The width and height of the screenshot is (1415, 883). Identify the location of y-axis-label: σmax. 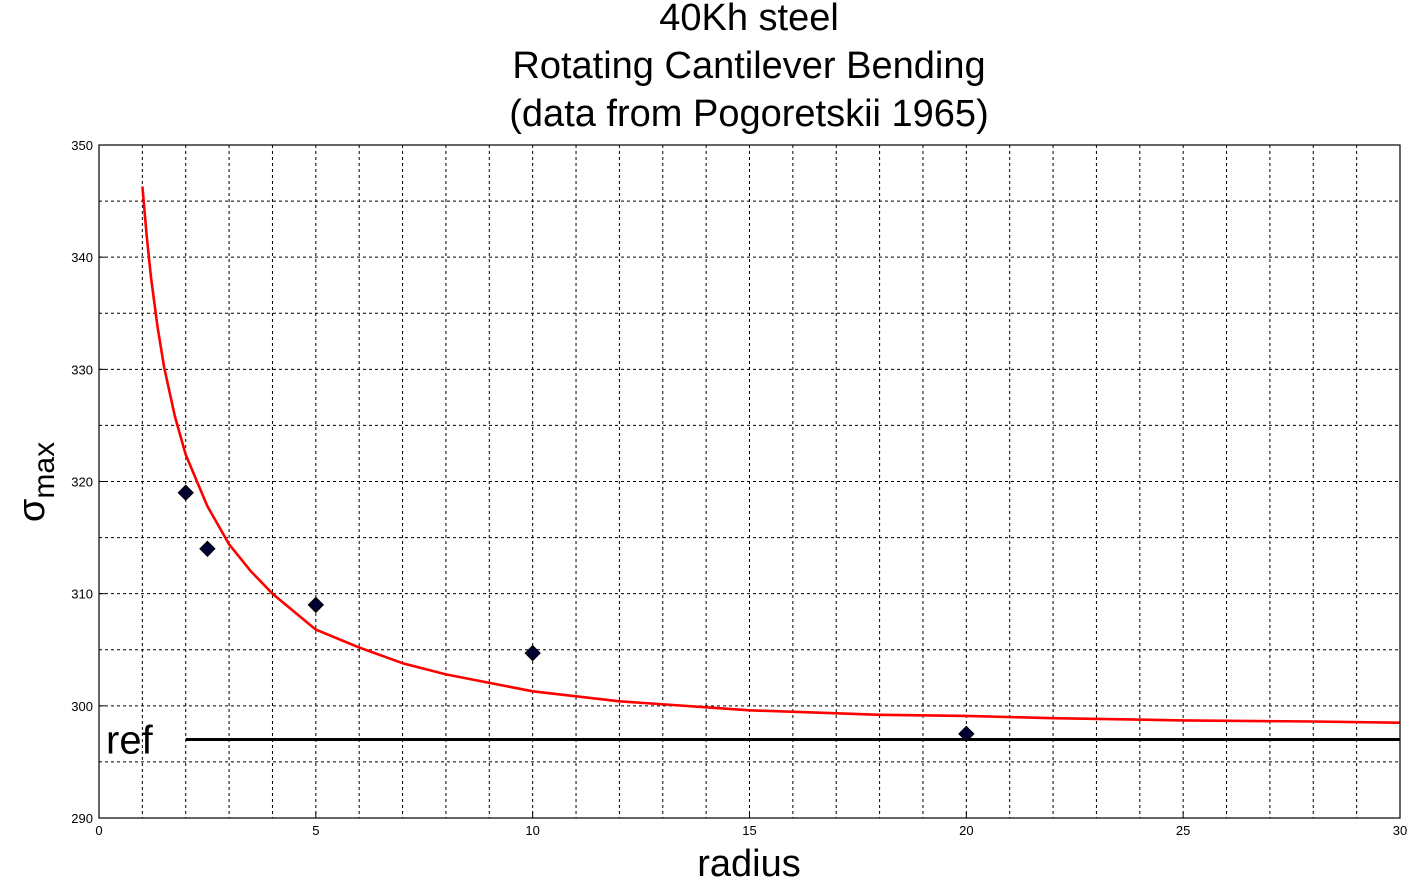
(36, 482).